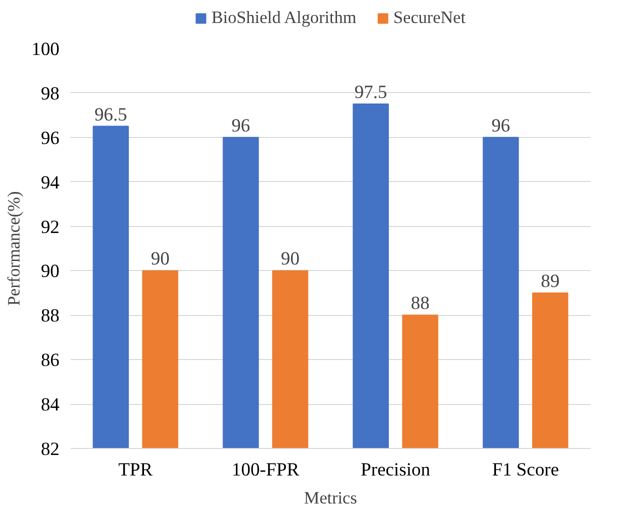  I want to click on x-axis-title: Metrics, so click(331, 498).